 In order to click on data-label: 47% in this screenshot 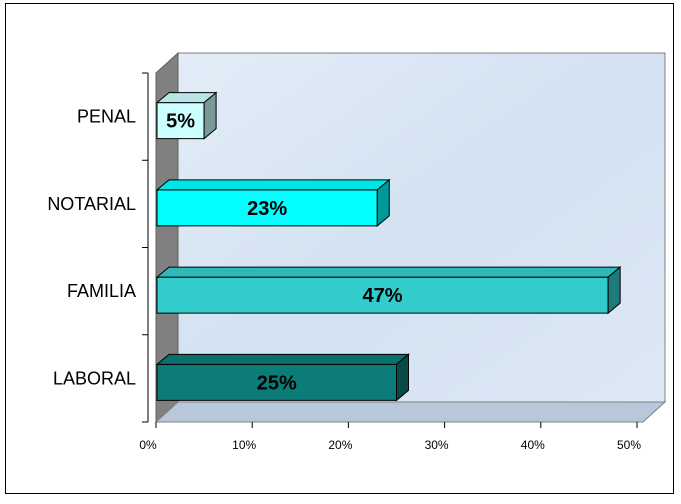, I will do `click(383, 296)`.